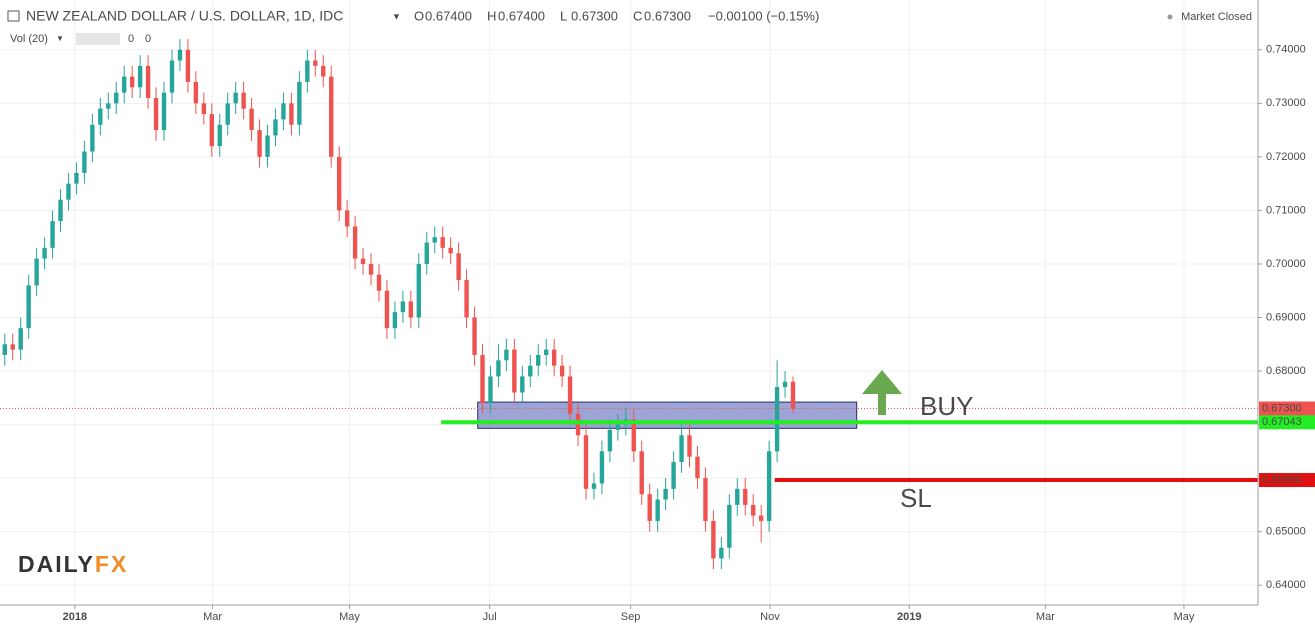 This screenshot has height=625, width=1315. Describe the element at coordinates (448, 15) in the screenshot. I see `ohlc-value: 0.67400` at that location.